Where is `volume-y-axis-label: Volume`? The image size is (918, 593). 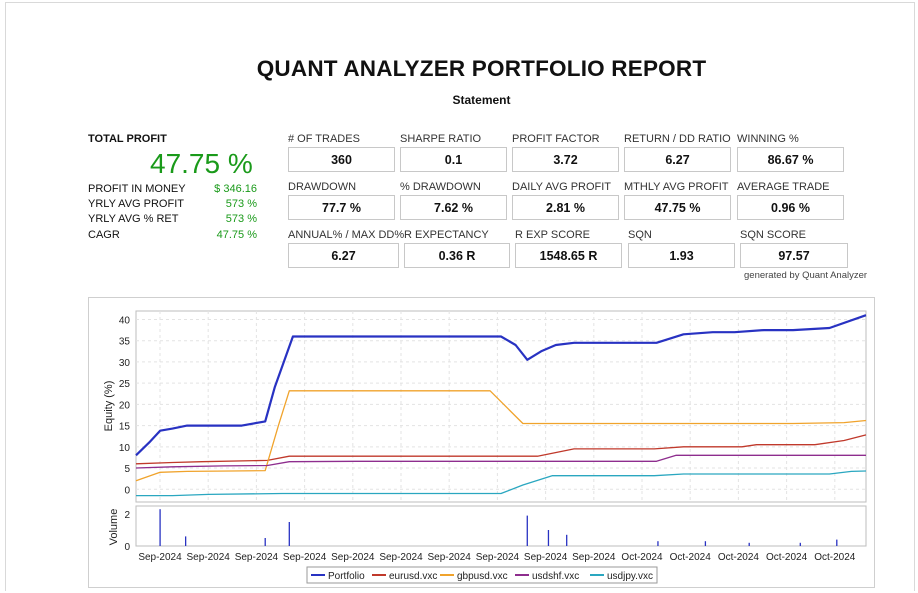
volume-y-axis-label: Volume is located at coordinates (114, 527).